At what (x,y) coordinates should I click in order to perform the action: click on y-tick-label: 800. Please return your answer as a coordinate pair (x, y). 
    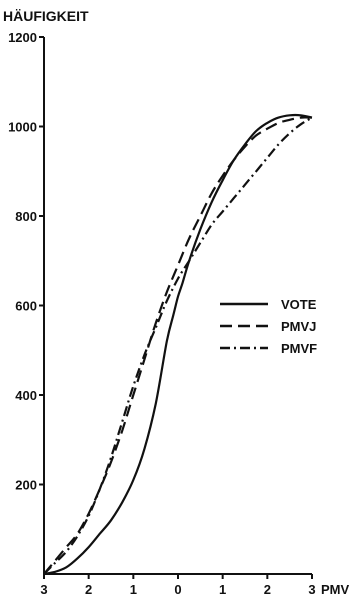
    Looking at the image, I should click on (26, 216).